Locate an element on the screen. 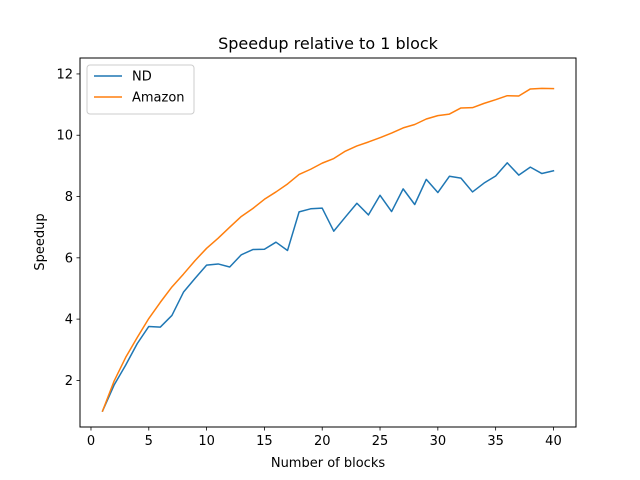  legend-label-nd: ND is located at coordinates (142, 77).